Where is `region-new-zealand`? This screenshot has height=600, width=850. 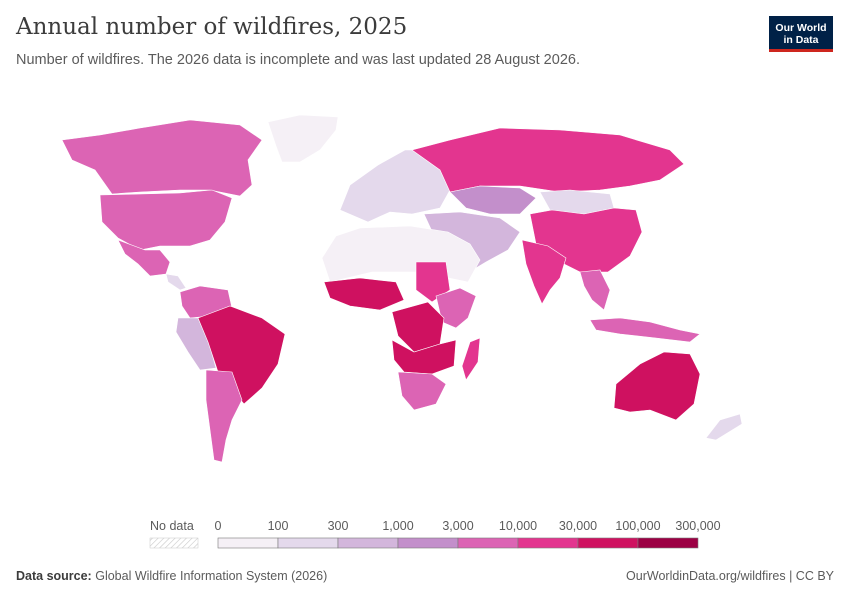
region-new-zealand is located at coordinates (724, 427).